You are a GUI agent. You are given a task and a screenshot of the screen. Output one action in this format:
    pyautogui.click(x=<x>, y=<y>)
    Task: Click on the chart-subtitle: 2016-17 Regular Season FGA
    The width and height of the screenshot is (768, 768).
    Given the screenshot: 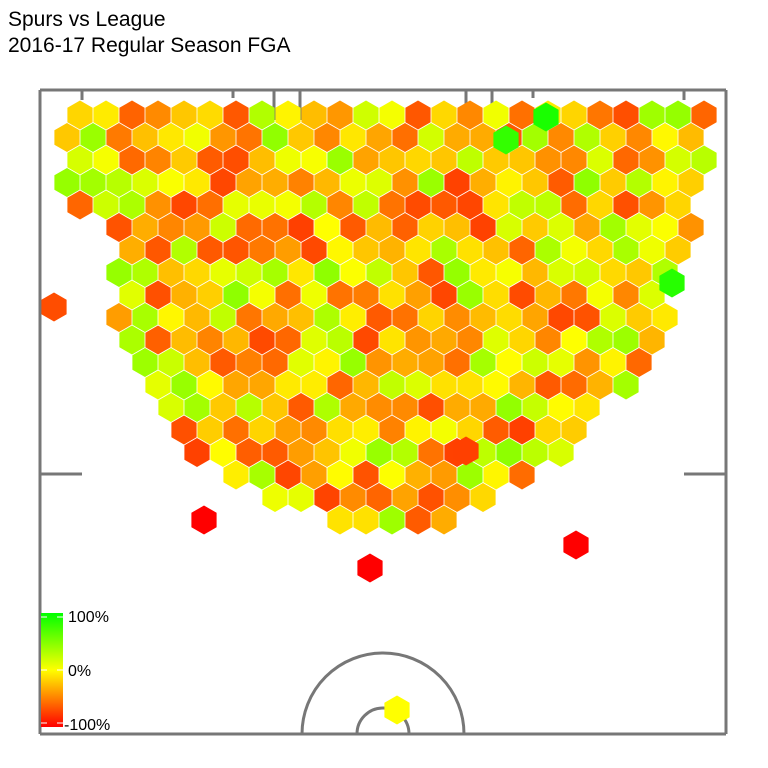 What is the action you would take?
    pyautogui.click(x=149, y=45)
    